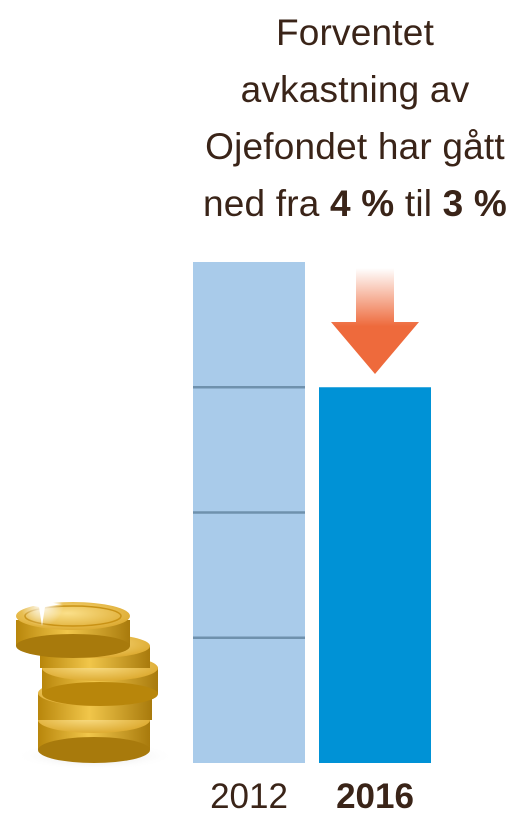 This screenshot has width=523, height=817. I want to click on down-arrow-shape, so click(375, 321).